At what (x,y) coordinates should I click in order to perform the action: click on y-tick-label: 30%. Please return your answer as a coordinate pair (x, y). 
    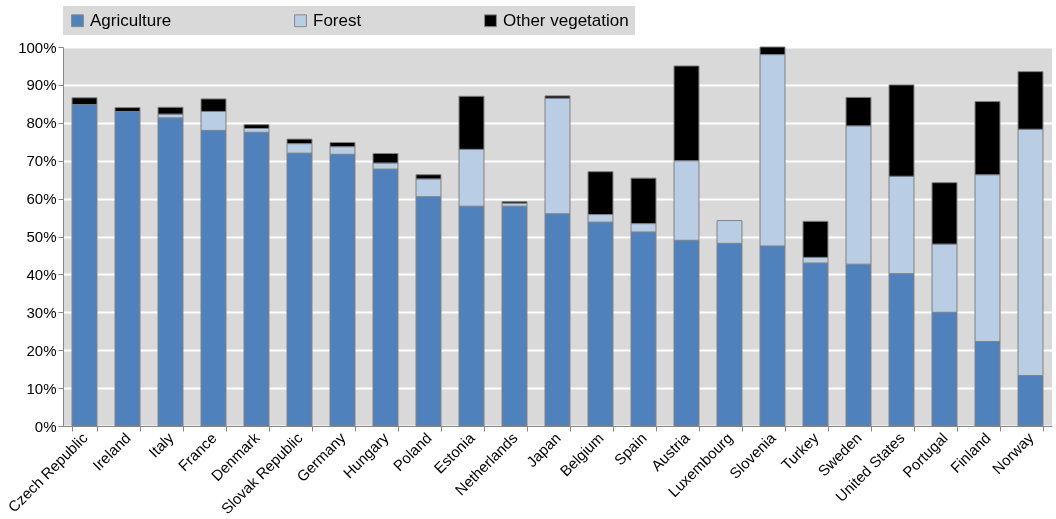
    Looking at the image, I should click on (41, 312).